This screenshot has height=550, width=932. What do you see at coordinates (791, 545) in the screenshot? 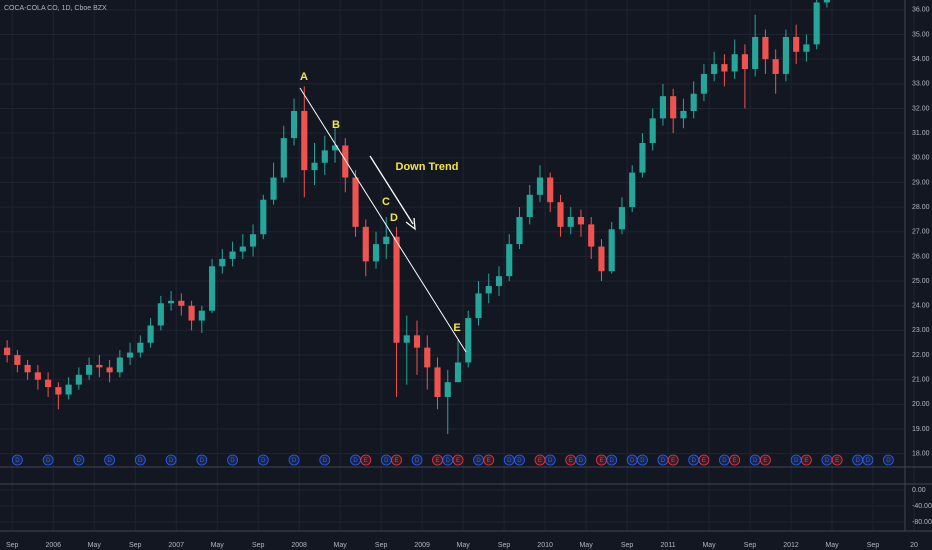
I see `x-tick-label: 2012` at bounding box center [791, 545].